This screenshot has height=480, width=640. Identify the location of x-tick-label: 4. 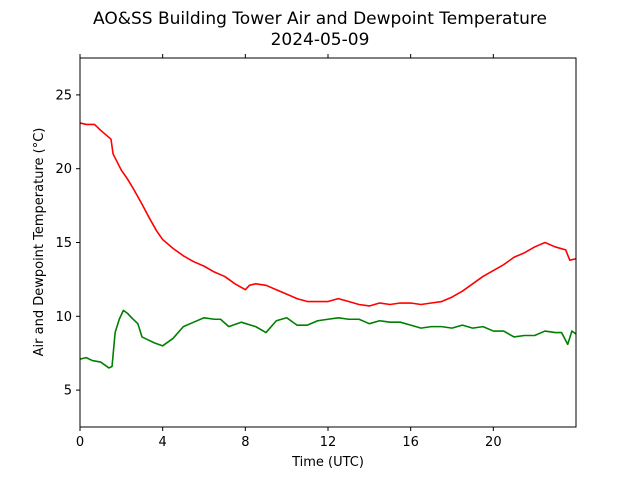
(163, 442).